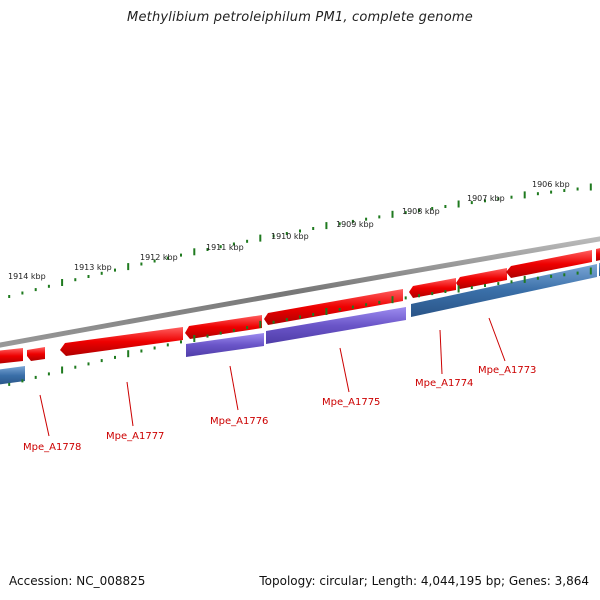 Image resolution: width=600 pixels, height=600 pixels. What do you see at coordinates (225, 345) in the screenshot?
I see `gene-bar-mpe-a1776` at bounding box center [225, 345].